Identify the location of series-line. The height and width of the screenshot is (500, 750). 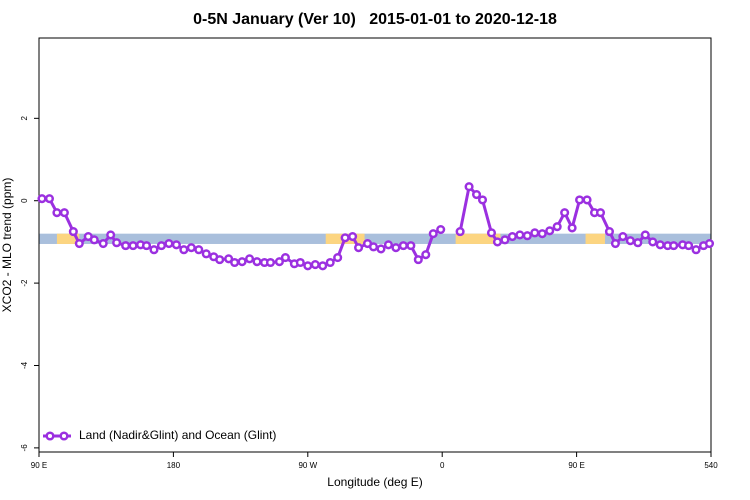
(241, 232).